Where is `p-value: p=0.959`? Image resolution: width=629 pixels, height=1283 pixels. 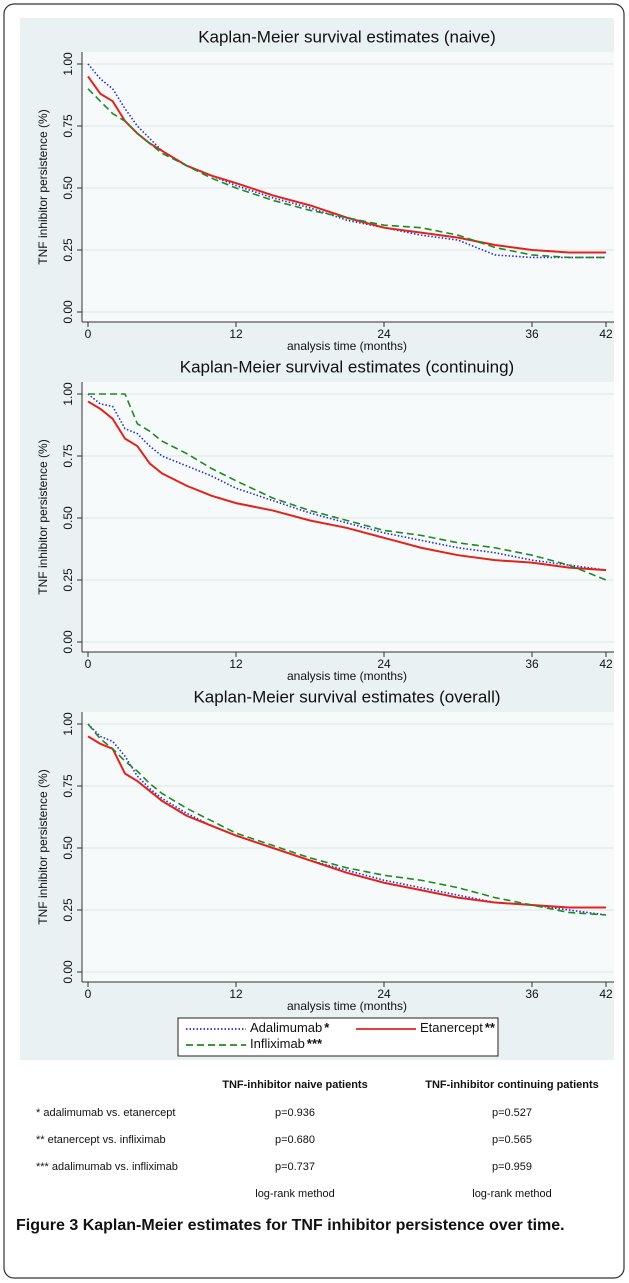
p-value: p=0.959 is located at coordinates (512, 1167).